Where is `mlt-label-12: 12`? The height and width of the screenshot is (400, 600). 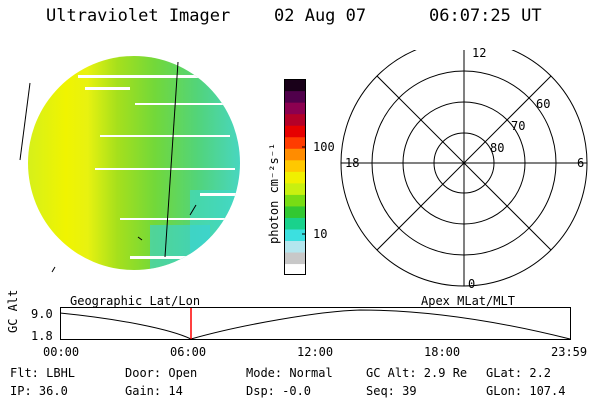
mlt-label-12: 12 is located at coordinates (479, 53).